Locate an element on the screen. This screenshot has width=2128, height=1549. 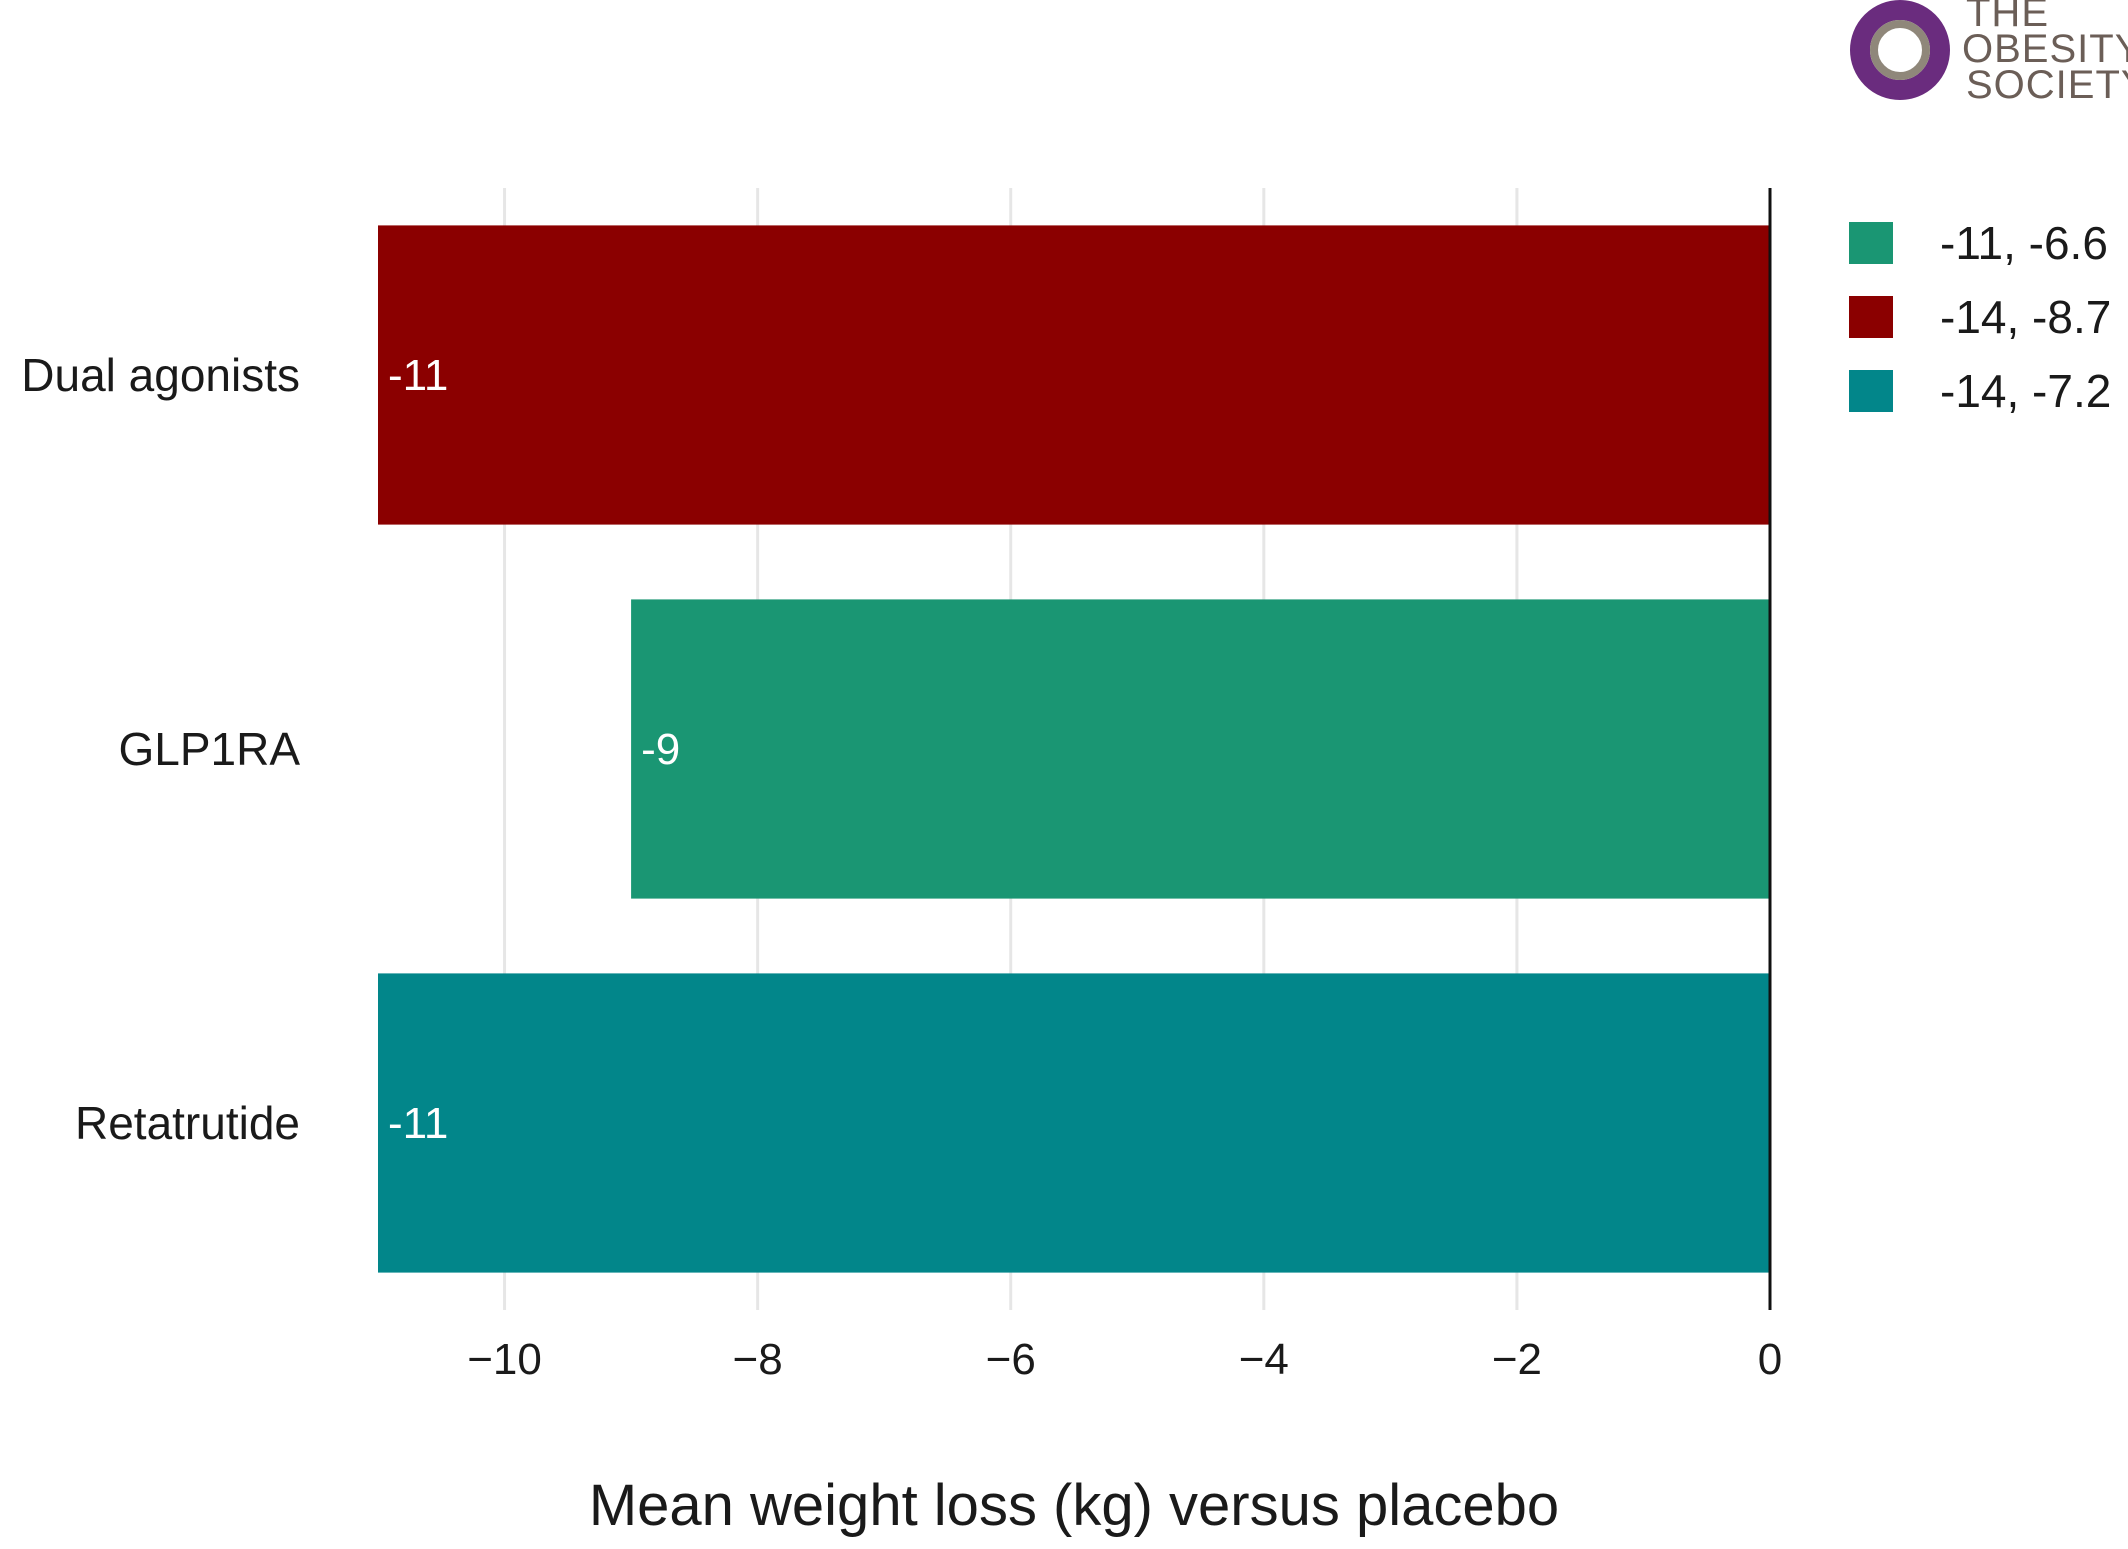
x-tick-label-2: −6 is located at coordinates (1011, 1359).